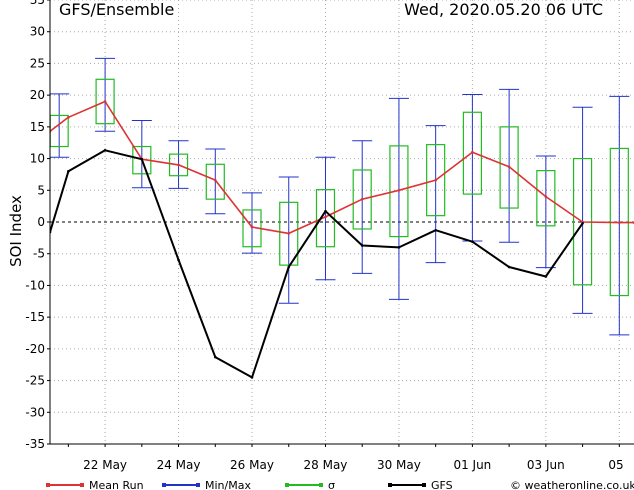 Image resolution: width=634 pixels, height=490 pixels. What do you see at coordinates (572, 484) in the screenshot?
I see `credit-text: © weatheronline.co.uk` at bounding box center [572, 484].